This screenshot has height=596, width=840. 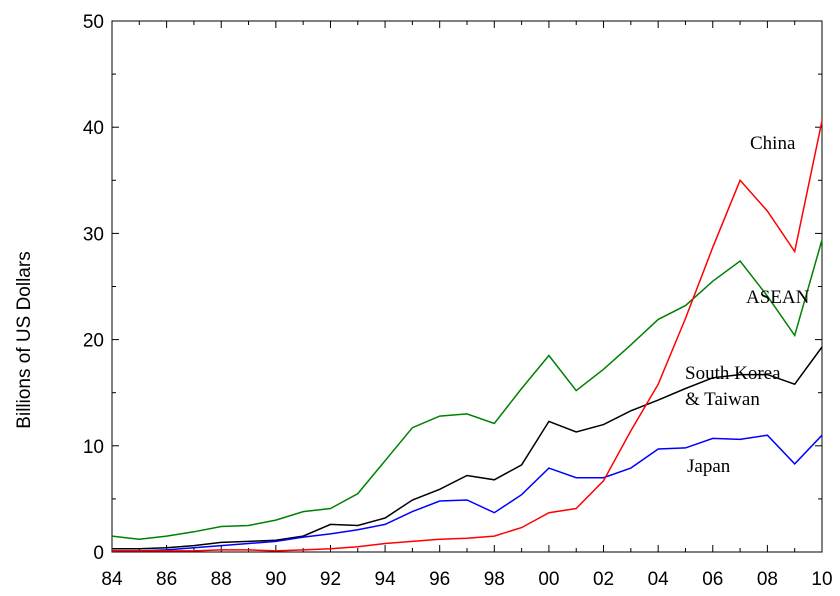 What do you see at coordinates (93, 341) in the screenshot?
I see `y-tick-label: 20` at bounding box center [93, 341].